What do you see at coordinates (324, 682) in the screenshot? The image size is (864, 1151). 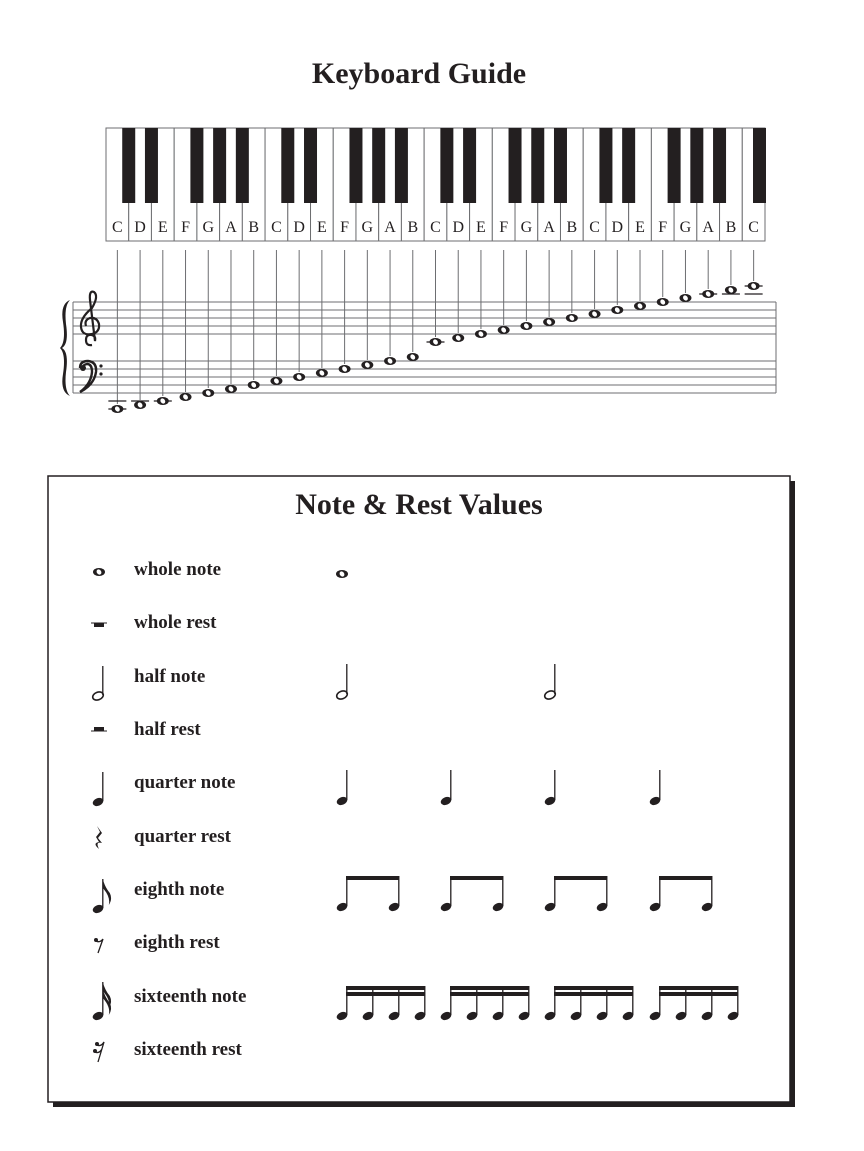 I see `row-half-note: half note` at bounding box center [324, 682].